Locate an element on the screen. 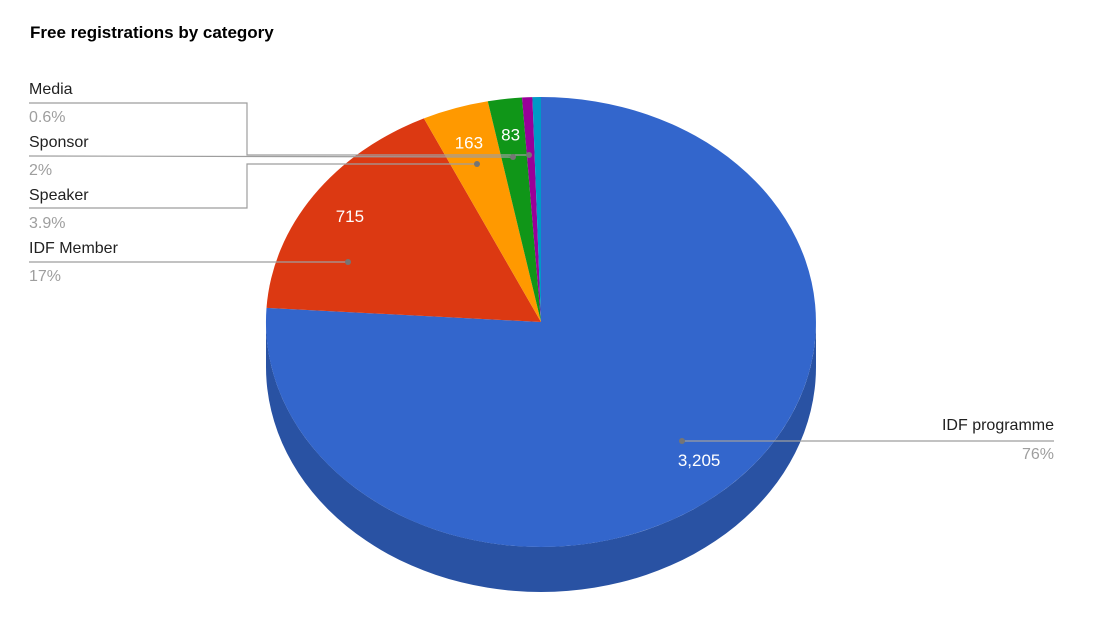  slice-value-label: 163 is located at coordinates (469, 142).